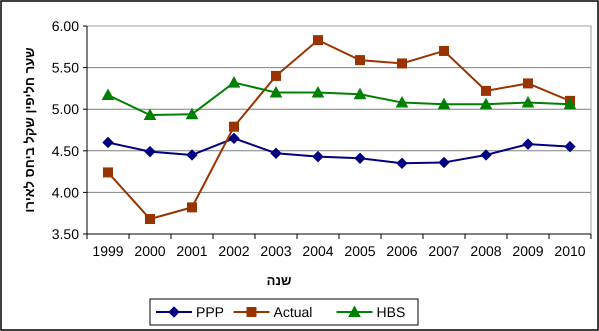 The height and width of the screenshot is (331, 599). What do you see at coordinates (318, 251) in the screenshot?
I see `x-tick-label: 2004` at bounding box center [318, 251].